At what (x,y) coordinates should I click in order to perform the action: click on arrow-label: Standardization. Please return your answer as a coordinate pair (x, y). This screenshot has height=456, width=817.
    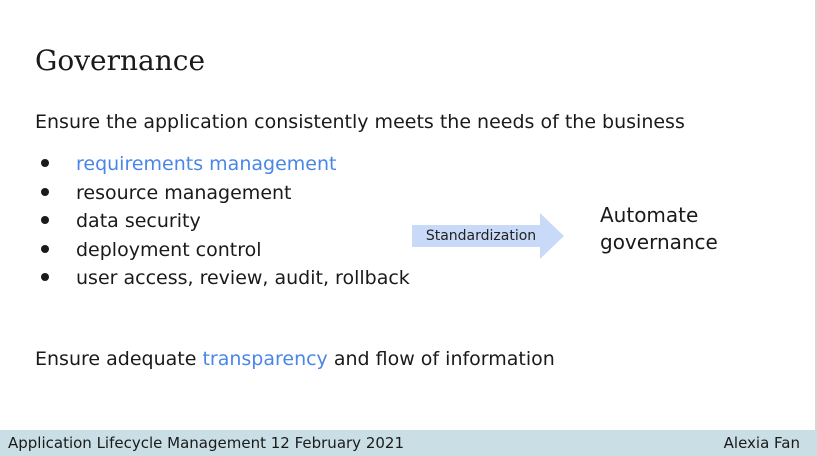
    Looking at the image, I should click on (481, 236).